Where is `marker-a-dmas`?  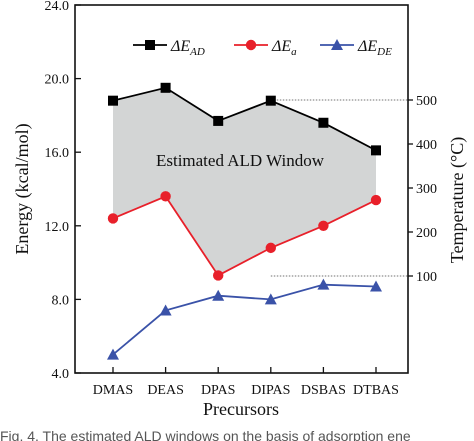 marker-a-dmas is located at coordinates (113, 218).